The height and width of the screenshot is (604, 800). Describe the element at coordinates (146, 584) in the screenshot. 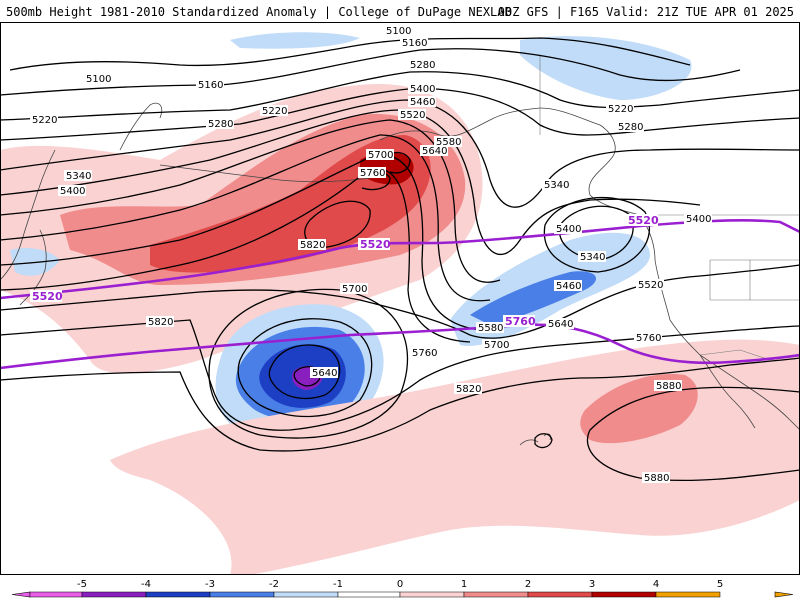

I see `legend-tick-label: -4` at that location.